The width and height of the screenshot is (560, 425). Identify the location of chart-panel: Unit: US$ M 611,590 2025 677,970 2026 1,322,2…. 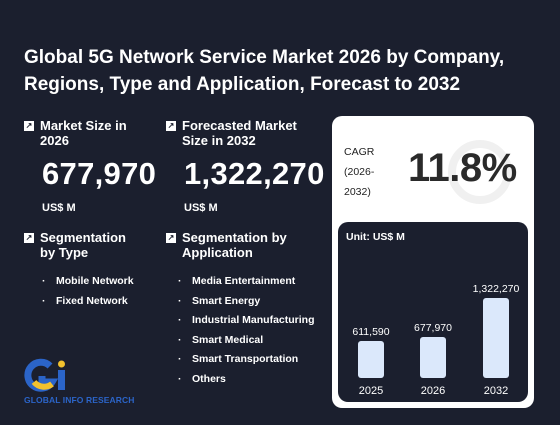
(433, 312).